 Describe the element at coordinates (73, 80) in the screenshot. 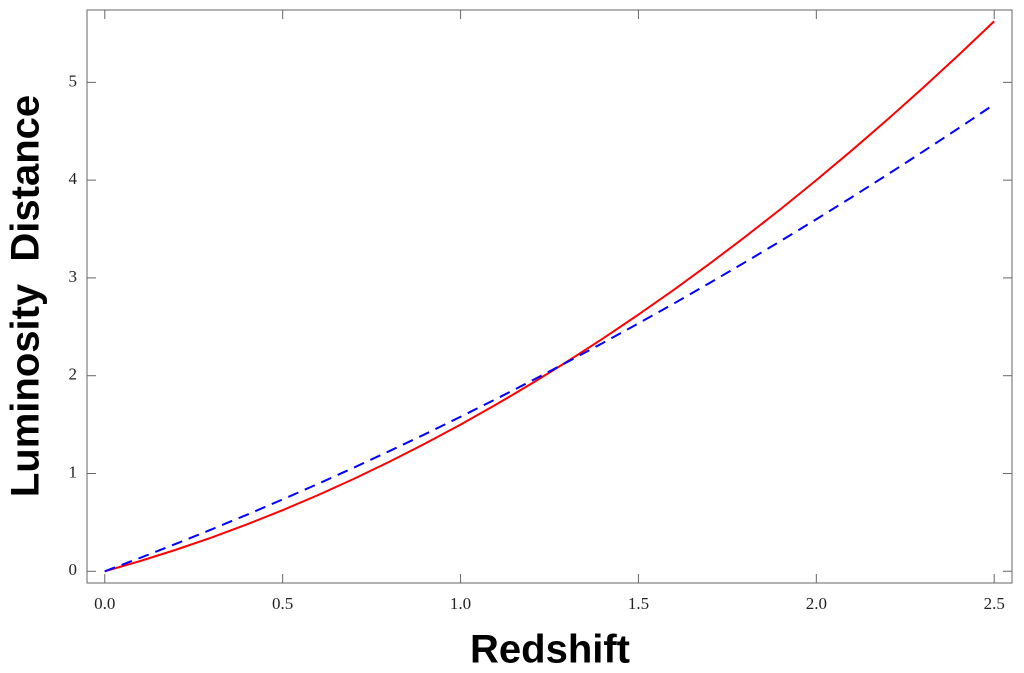

I see `y-tick-label: 5` at that location.